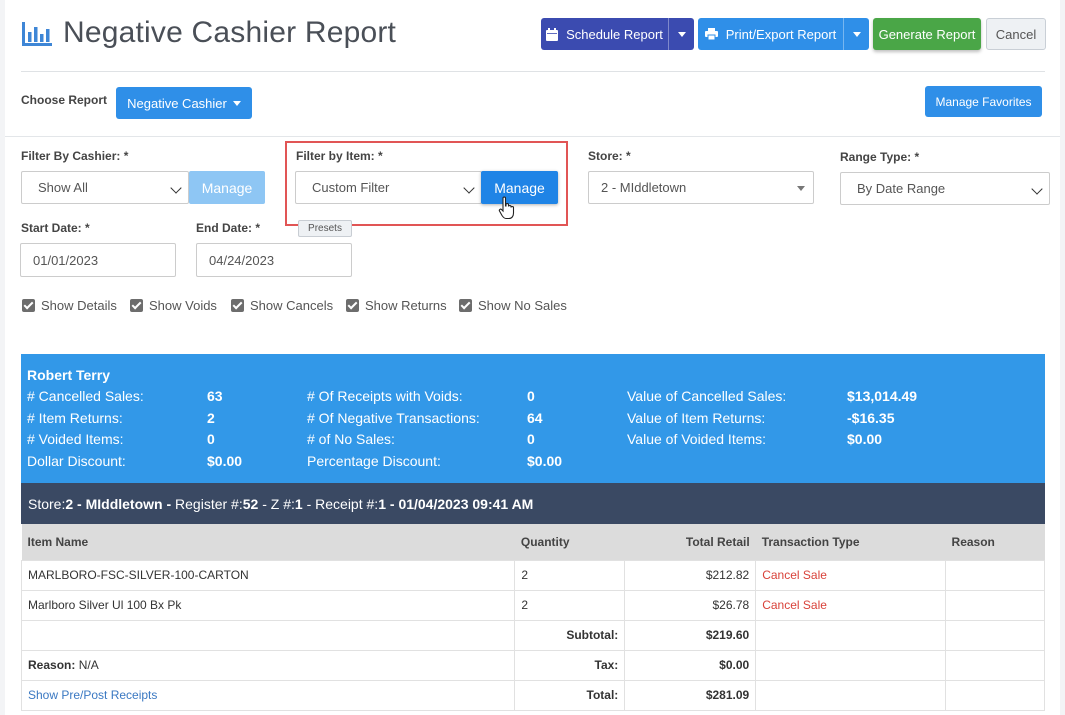 Image resolution: width=1065 pixels, height=715 pixels. I want to click on item-filter-select: Custom Filter, so click(388, 187).